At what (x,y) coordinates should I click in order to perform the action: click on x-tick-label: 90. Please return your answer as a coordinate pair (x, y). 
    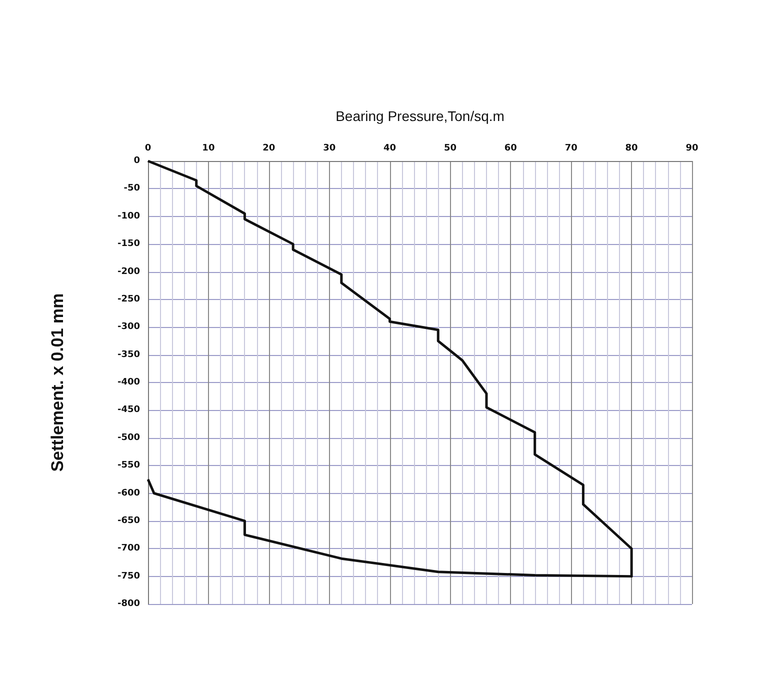
    Looking at the image, I should click on (692, 149).